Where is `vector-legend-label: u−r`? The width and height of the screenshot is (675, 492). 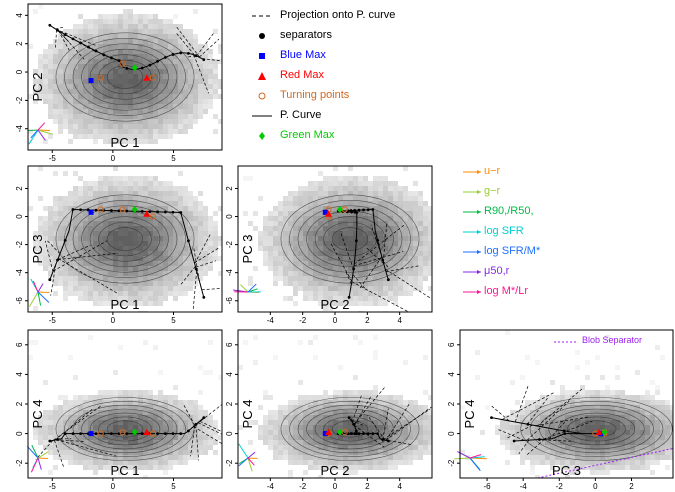
vector-legend-label: u−r is located at coordinates (492, 171).